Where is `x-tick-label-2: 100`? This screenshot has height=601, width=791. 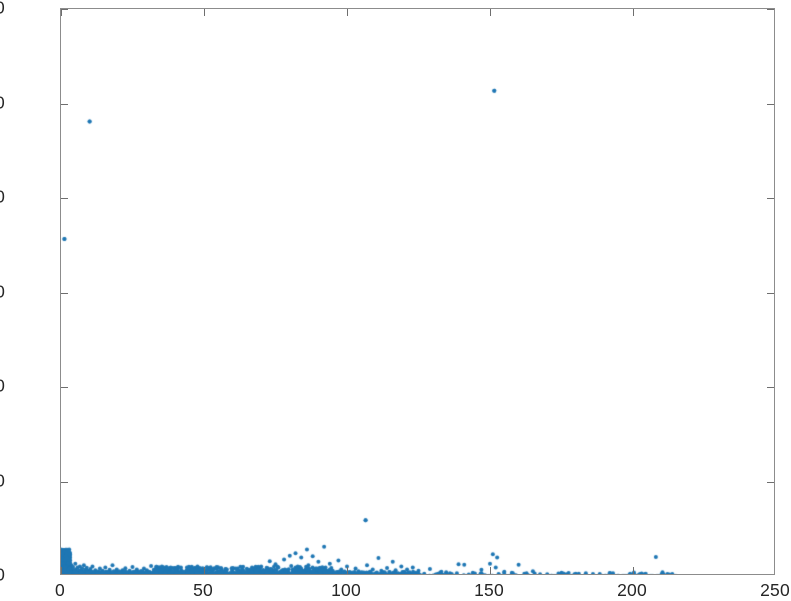
x-tick-label-2: 100 is located at coordinates (346, 590).